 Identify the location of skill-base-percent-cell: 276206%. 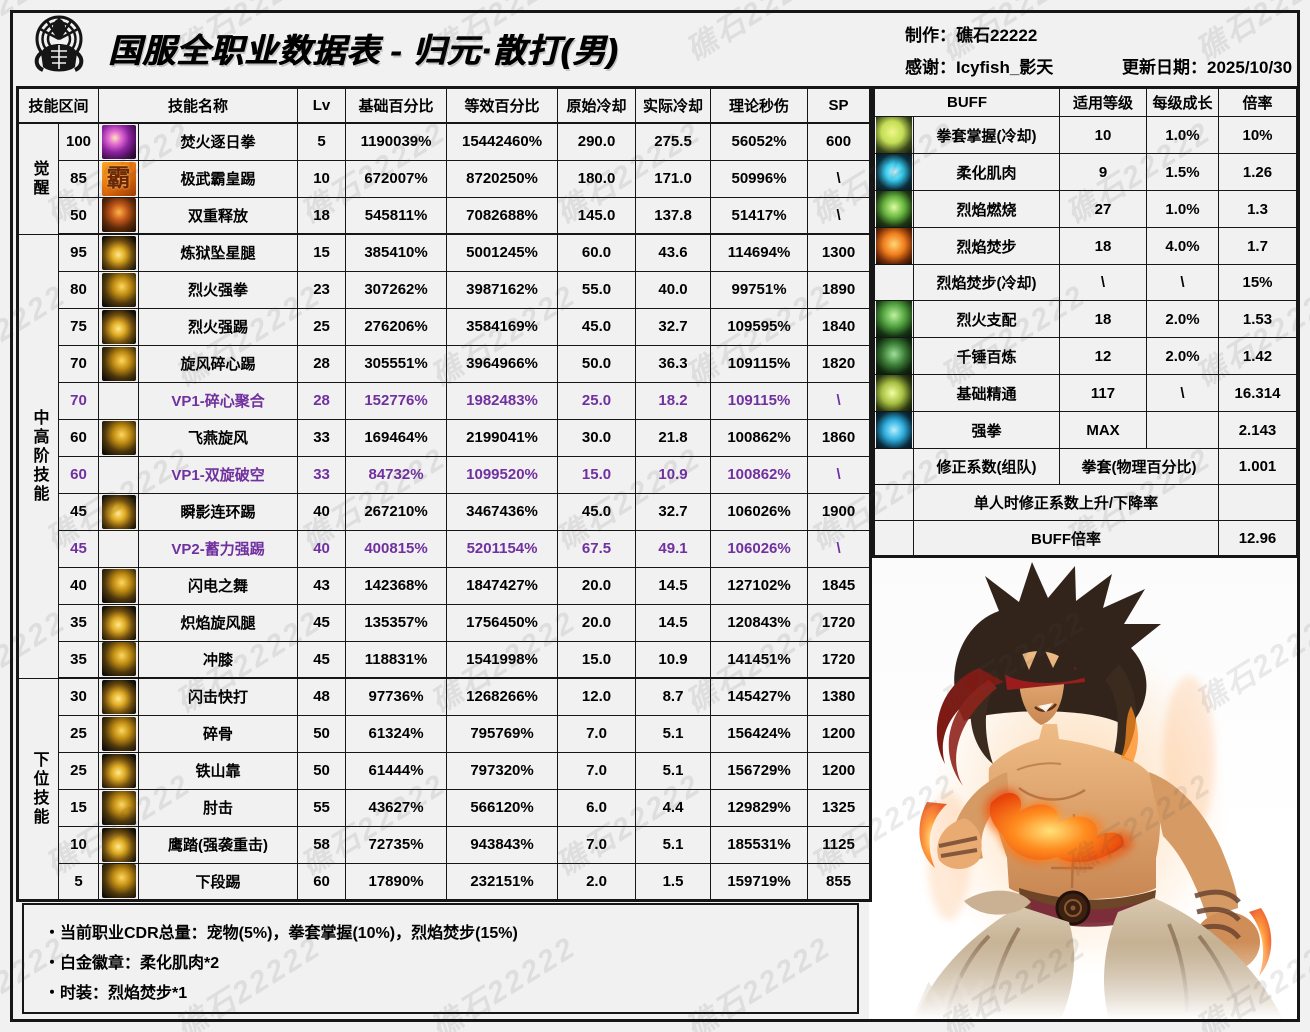
(396, 326).